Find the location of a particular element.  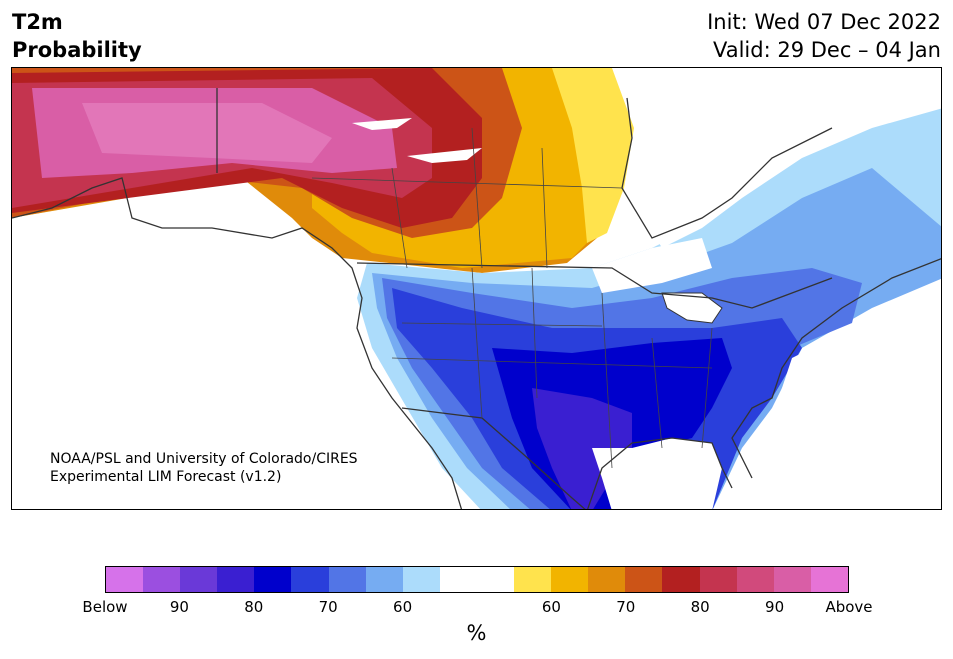

lake-athabasca is located at coordinates (444, 155).